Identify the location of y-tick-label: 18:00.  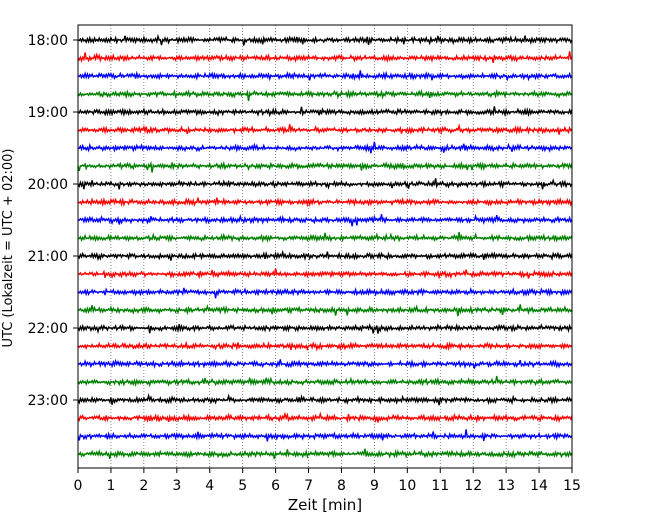
(48, 41).